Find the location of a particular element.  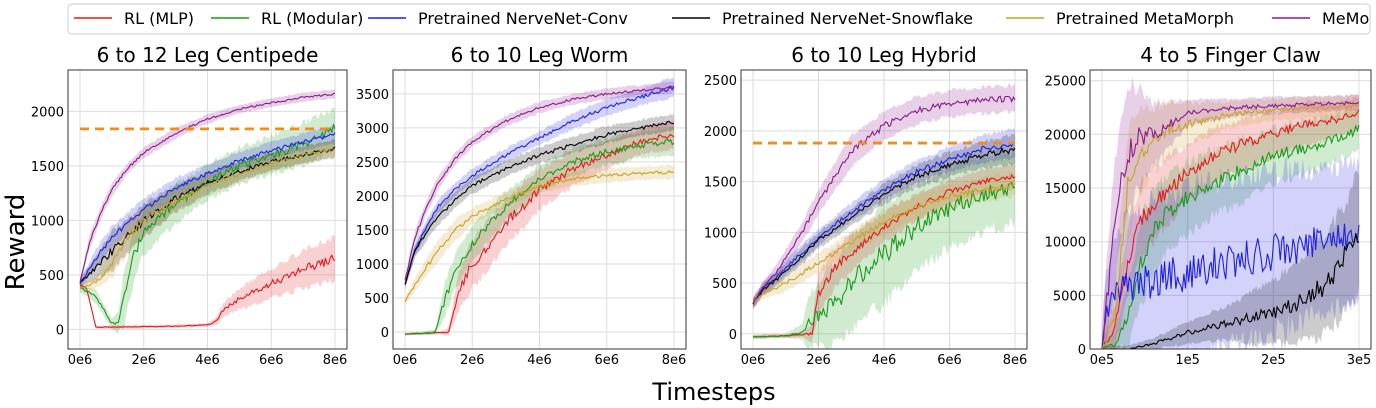

figure-xlabel: Timesteps is located at coordinates (713, 392).